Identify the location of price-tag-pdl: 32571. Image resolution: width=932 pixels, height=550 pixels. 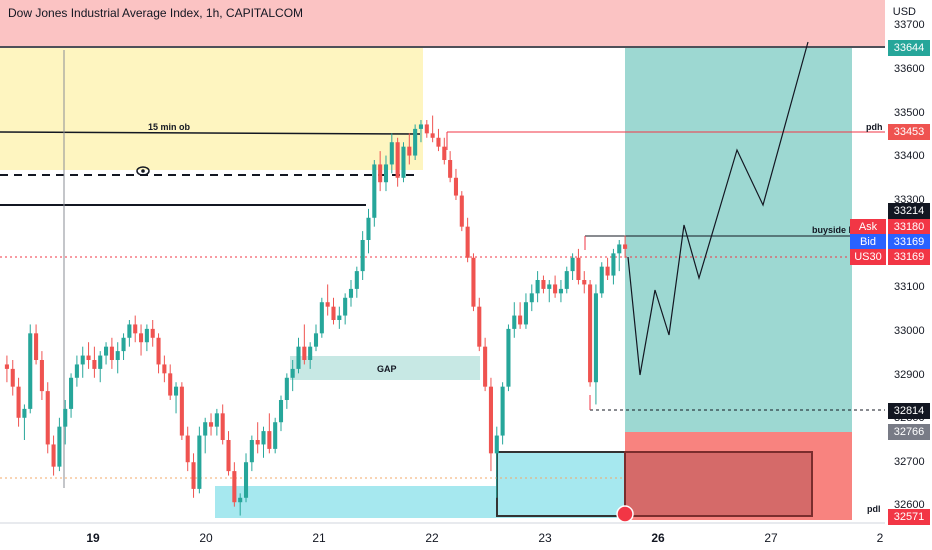
(909, 517).